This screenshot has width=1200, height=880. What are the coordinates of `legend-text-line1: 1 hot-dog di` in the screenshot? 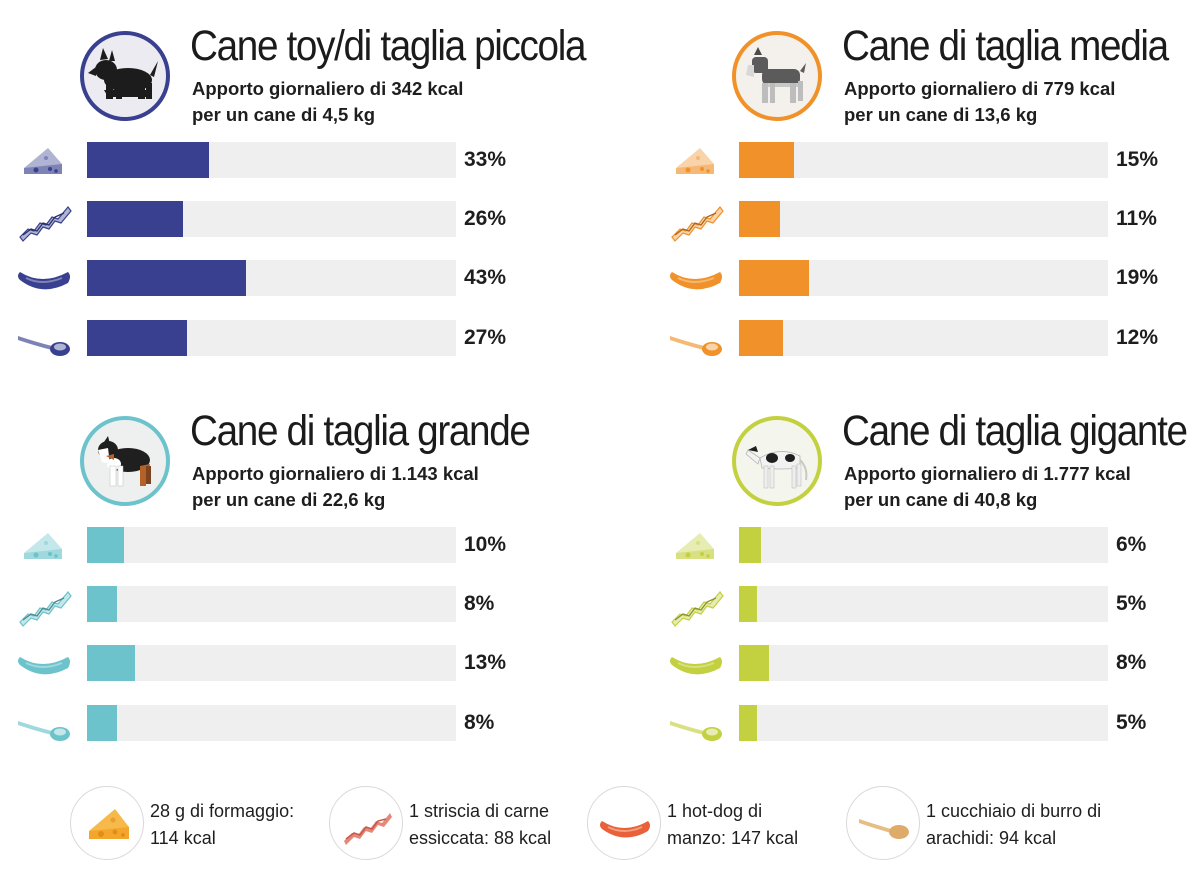 It's located at (715, 811).